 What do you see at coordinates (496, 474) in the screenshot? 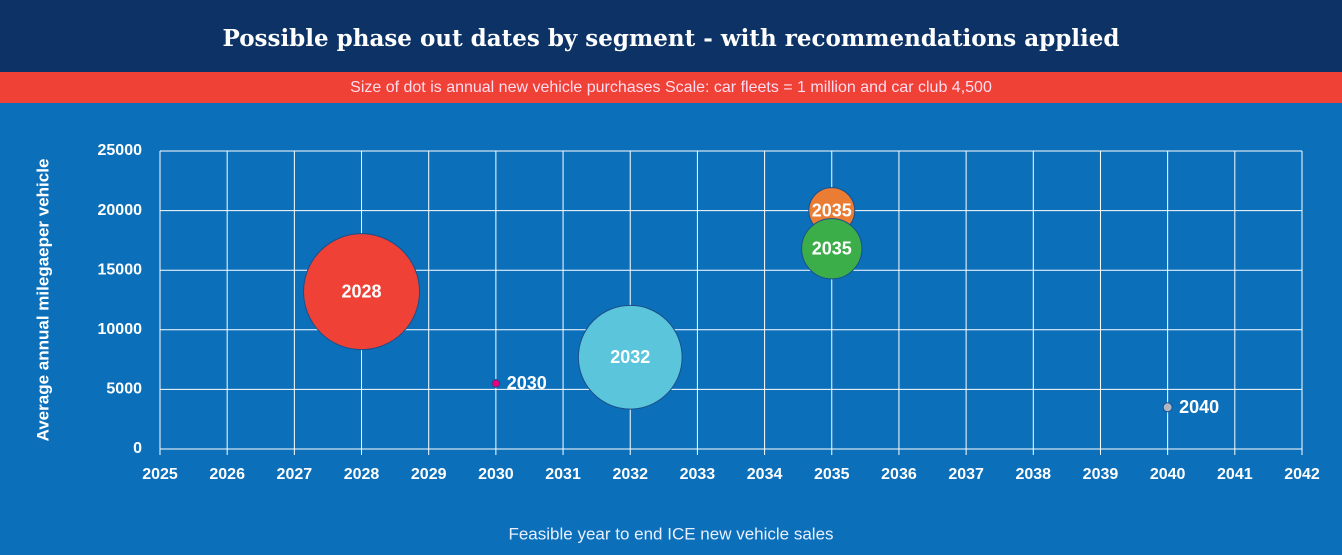
I see `x-tick-label: 2030` at bounding box center [496, 474].